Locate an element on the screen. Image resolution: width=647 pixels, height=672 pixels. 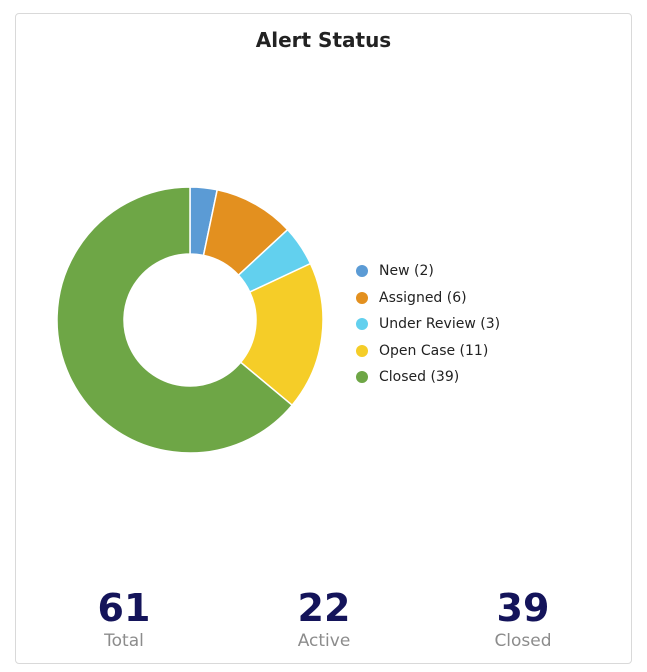
legend-item-under-review: Under Review (3) is located at coordinates (428, 324).